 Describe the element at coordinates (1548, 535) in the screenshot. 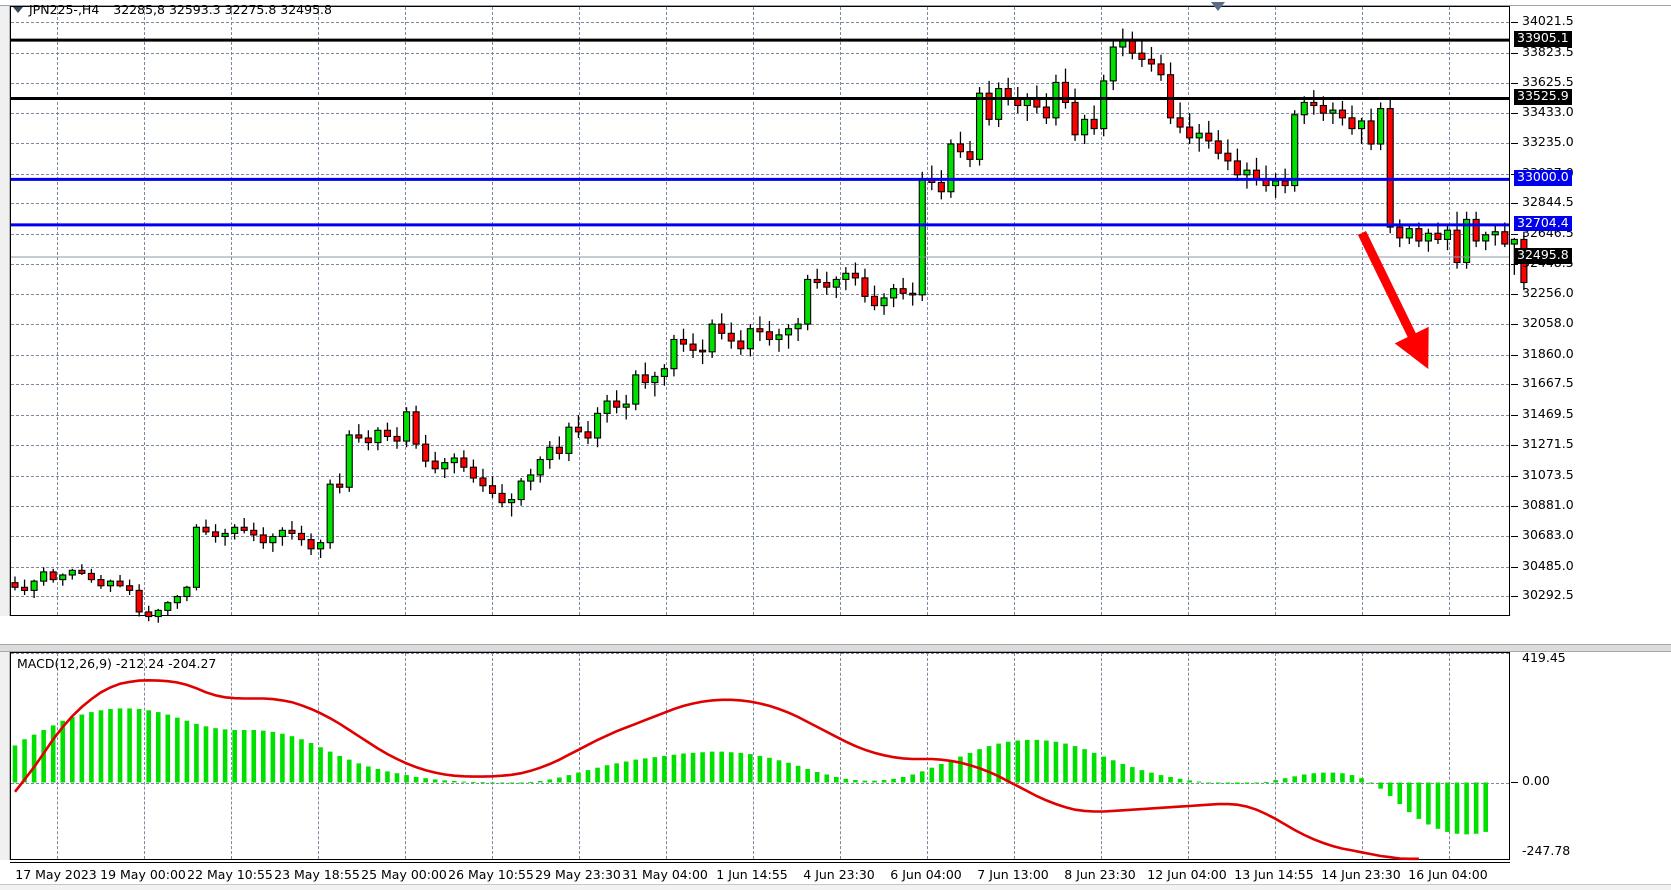

I see `price-axis-label: 30683.0` at that location.